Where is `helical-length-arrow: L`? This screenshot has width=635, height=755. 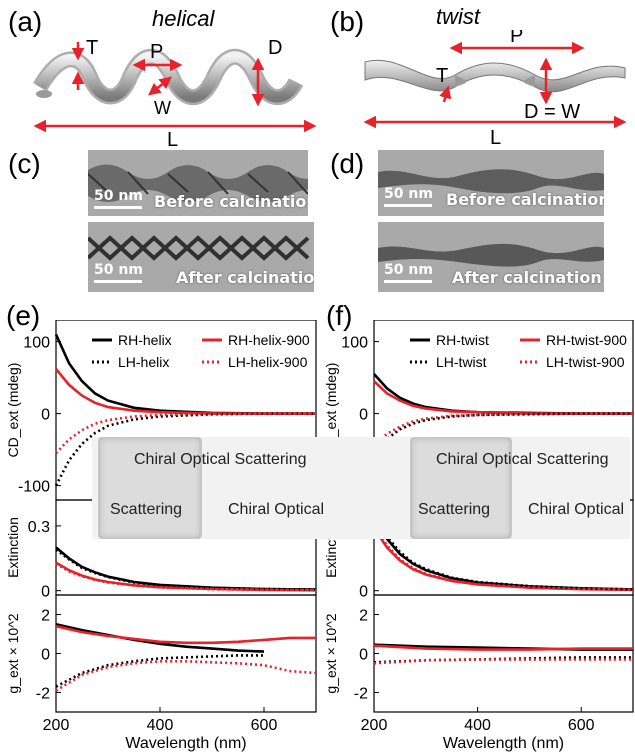
helical-length-arrow: L is located at coordinates (175, 133).